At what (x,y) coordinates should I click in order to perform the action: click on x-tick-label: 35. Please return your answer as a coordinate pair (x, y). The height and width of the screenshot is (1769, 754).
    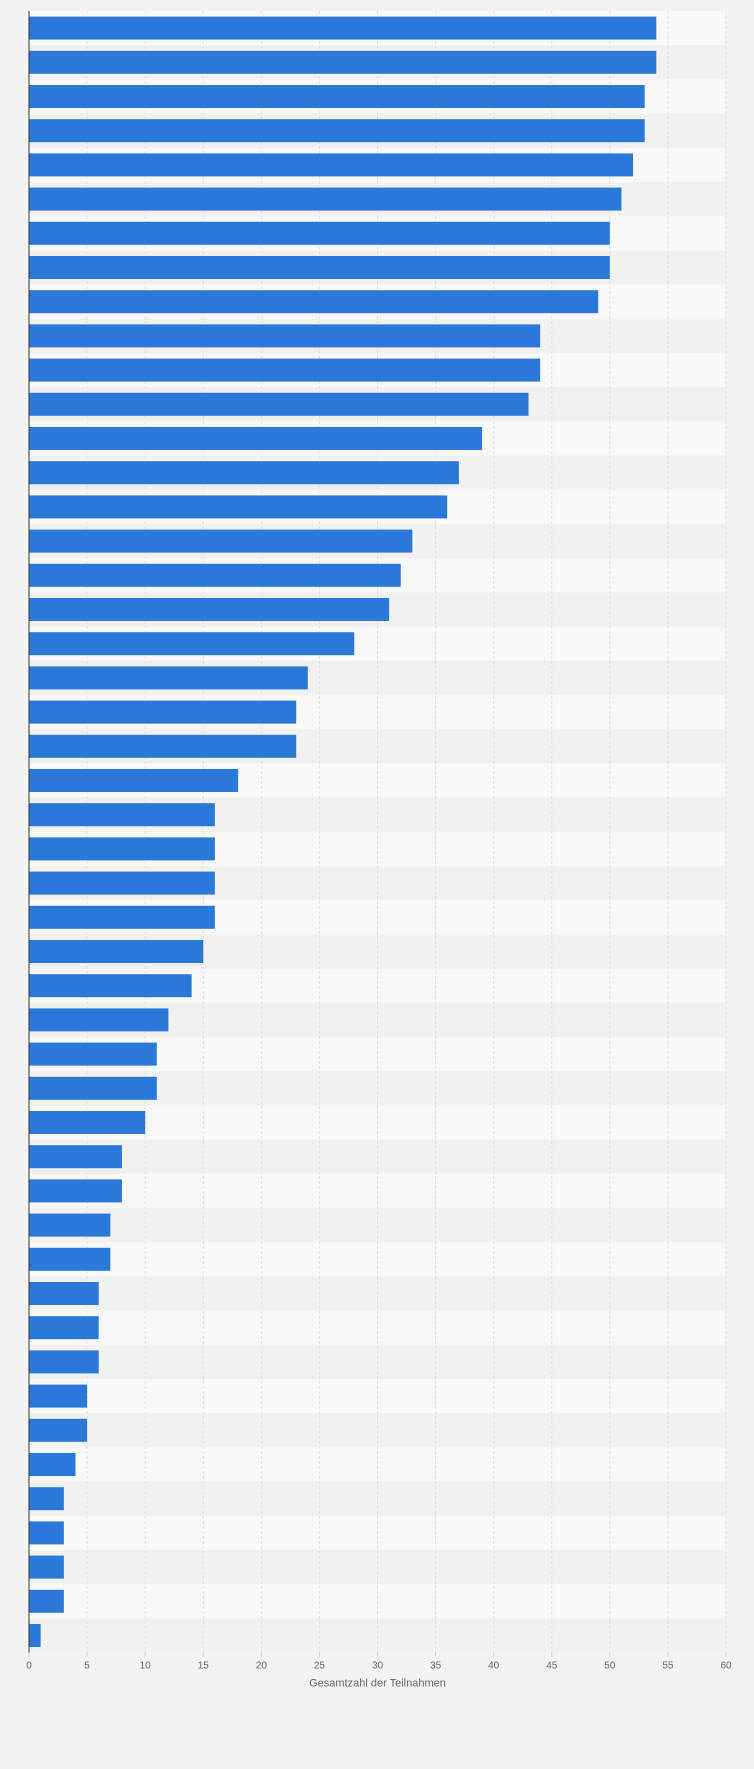
    Looking at the image, I should click on (436, 1666).